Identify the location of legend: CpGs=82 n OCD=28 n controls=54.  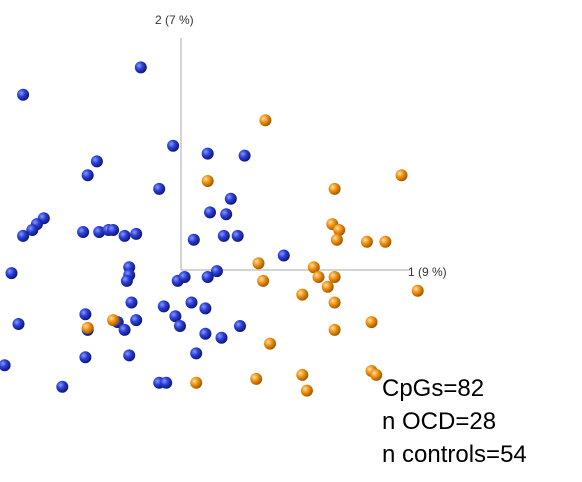
(454, 421).